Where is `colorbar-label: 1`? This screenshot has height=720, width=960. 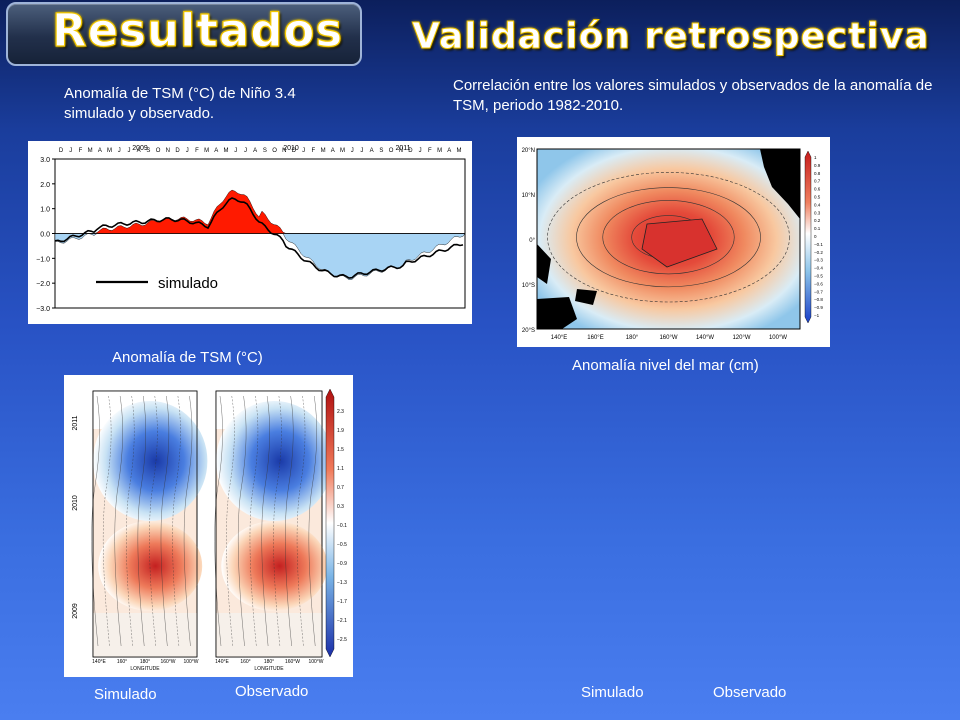 colorbar-label: 1 is located at coordinates (815, 157).